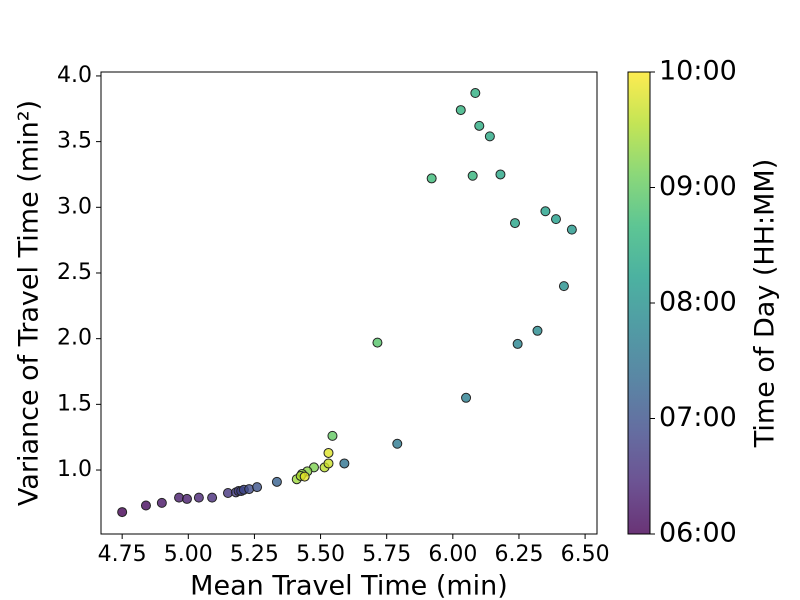 This screenshot has width=800, height=600. Describe the element at coordinates (518, 554) in the screenshot. I see `x-tick-label: 6.25` at that location.